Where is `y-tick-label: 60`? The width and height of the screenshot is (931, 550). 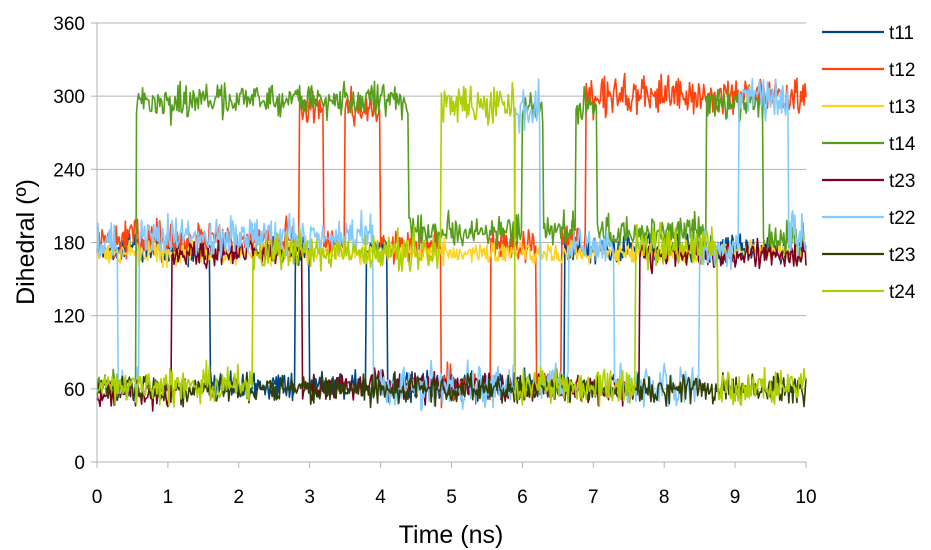
y-tick-label: 60 is located at coordinates (74, 390).